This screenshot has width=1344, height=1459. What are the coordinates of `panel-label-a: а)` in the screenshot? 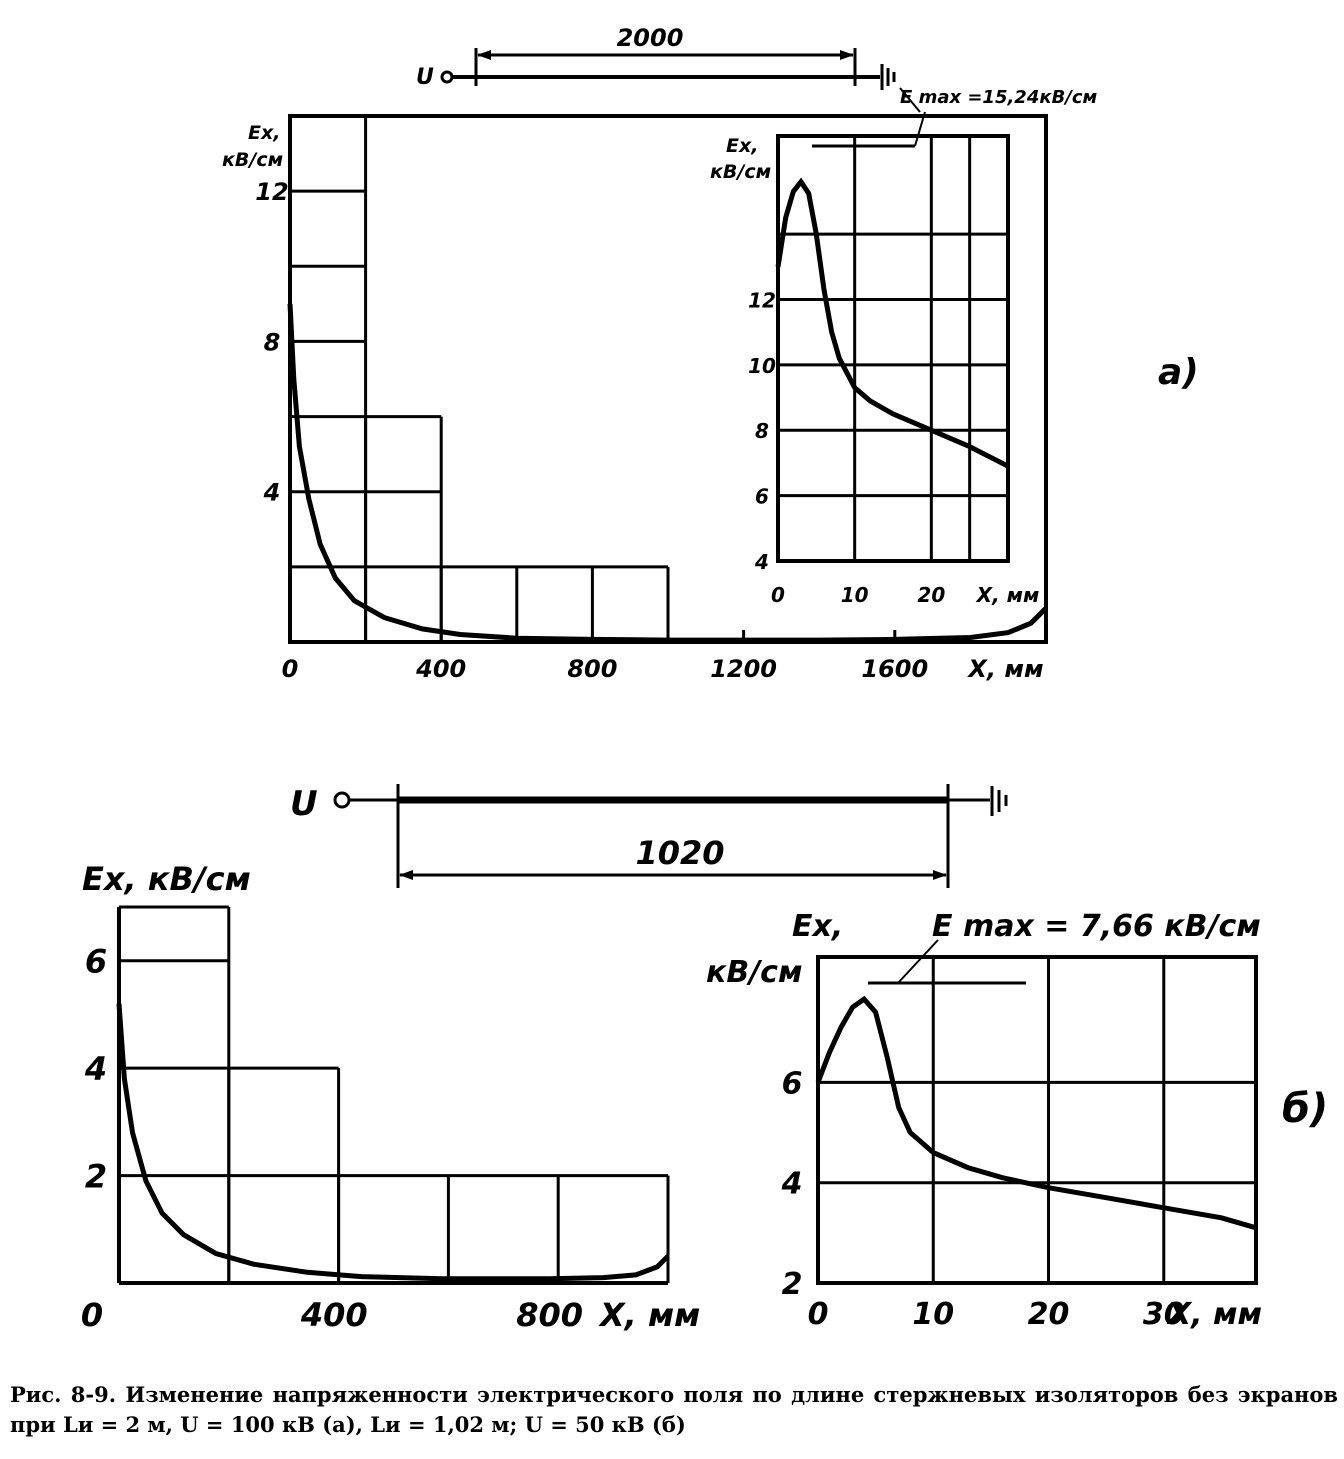 It's located at (1178, 372).